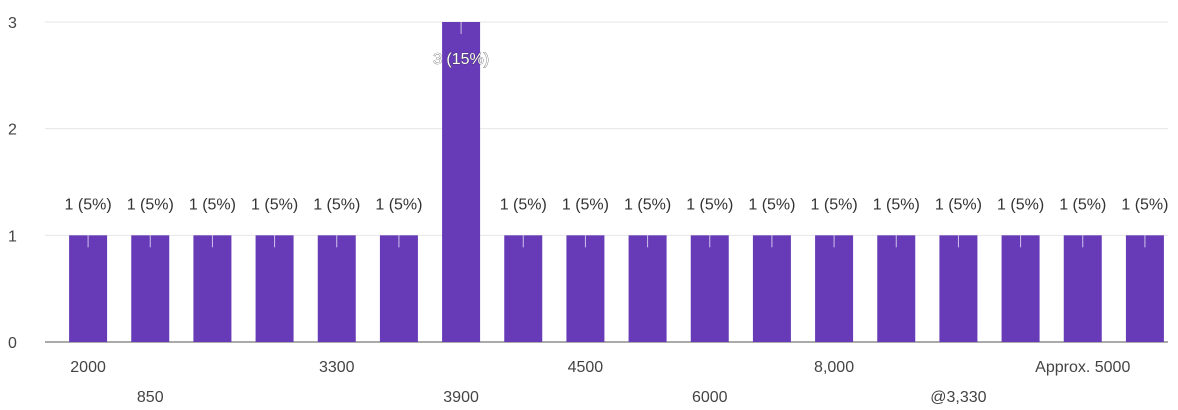 The image size is (1178, 410). What do you see at coordinates (12, 343) in the screenshot?
I see `y-tick-label-0: 0` at bounding box center [12, 343].